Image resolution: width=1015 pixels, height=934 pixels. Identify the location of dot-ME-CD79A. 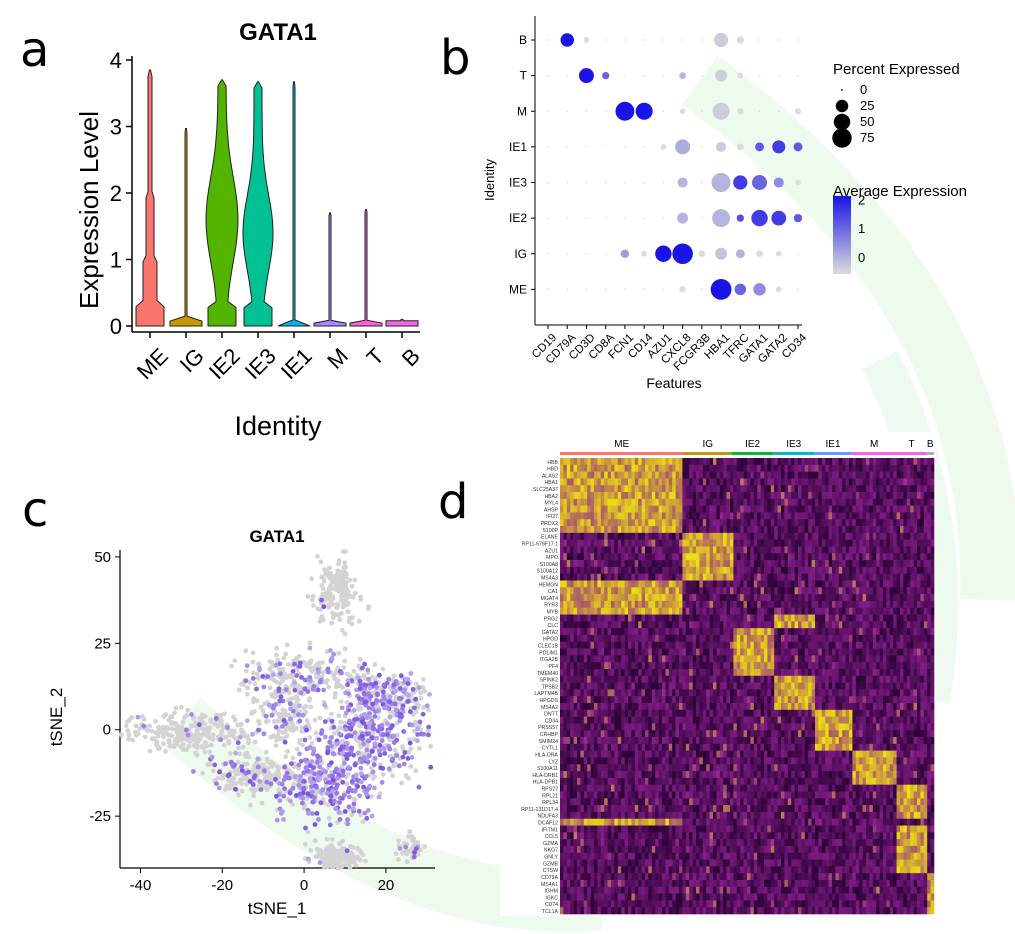
(567, 289).